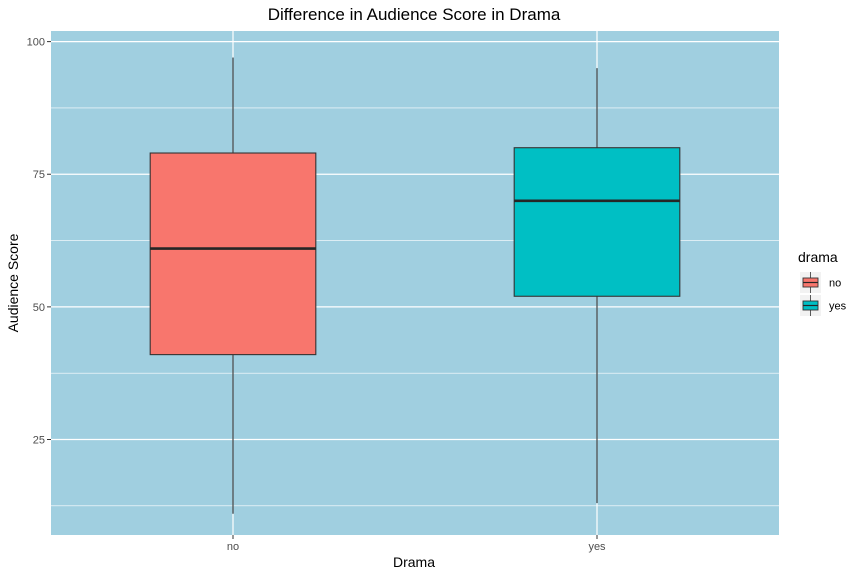 The width and height of the screenshot is (864, 576). What do you see at coordinates (818, 257) in the screenshot?
I see `legend-title: drama` at bounding box center [818, 257].